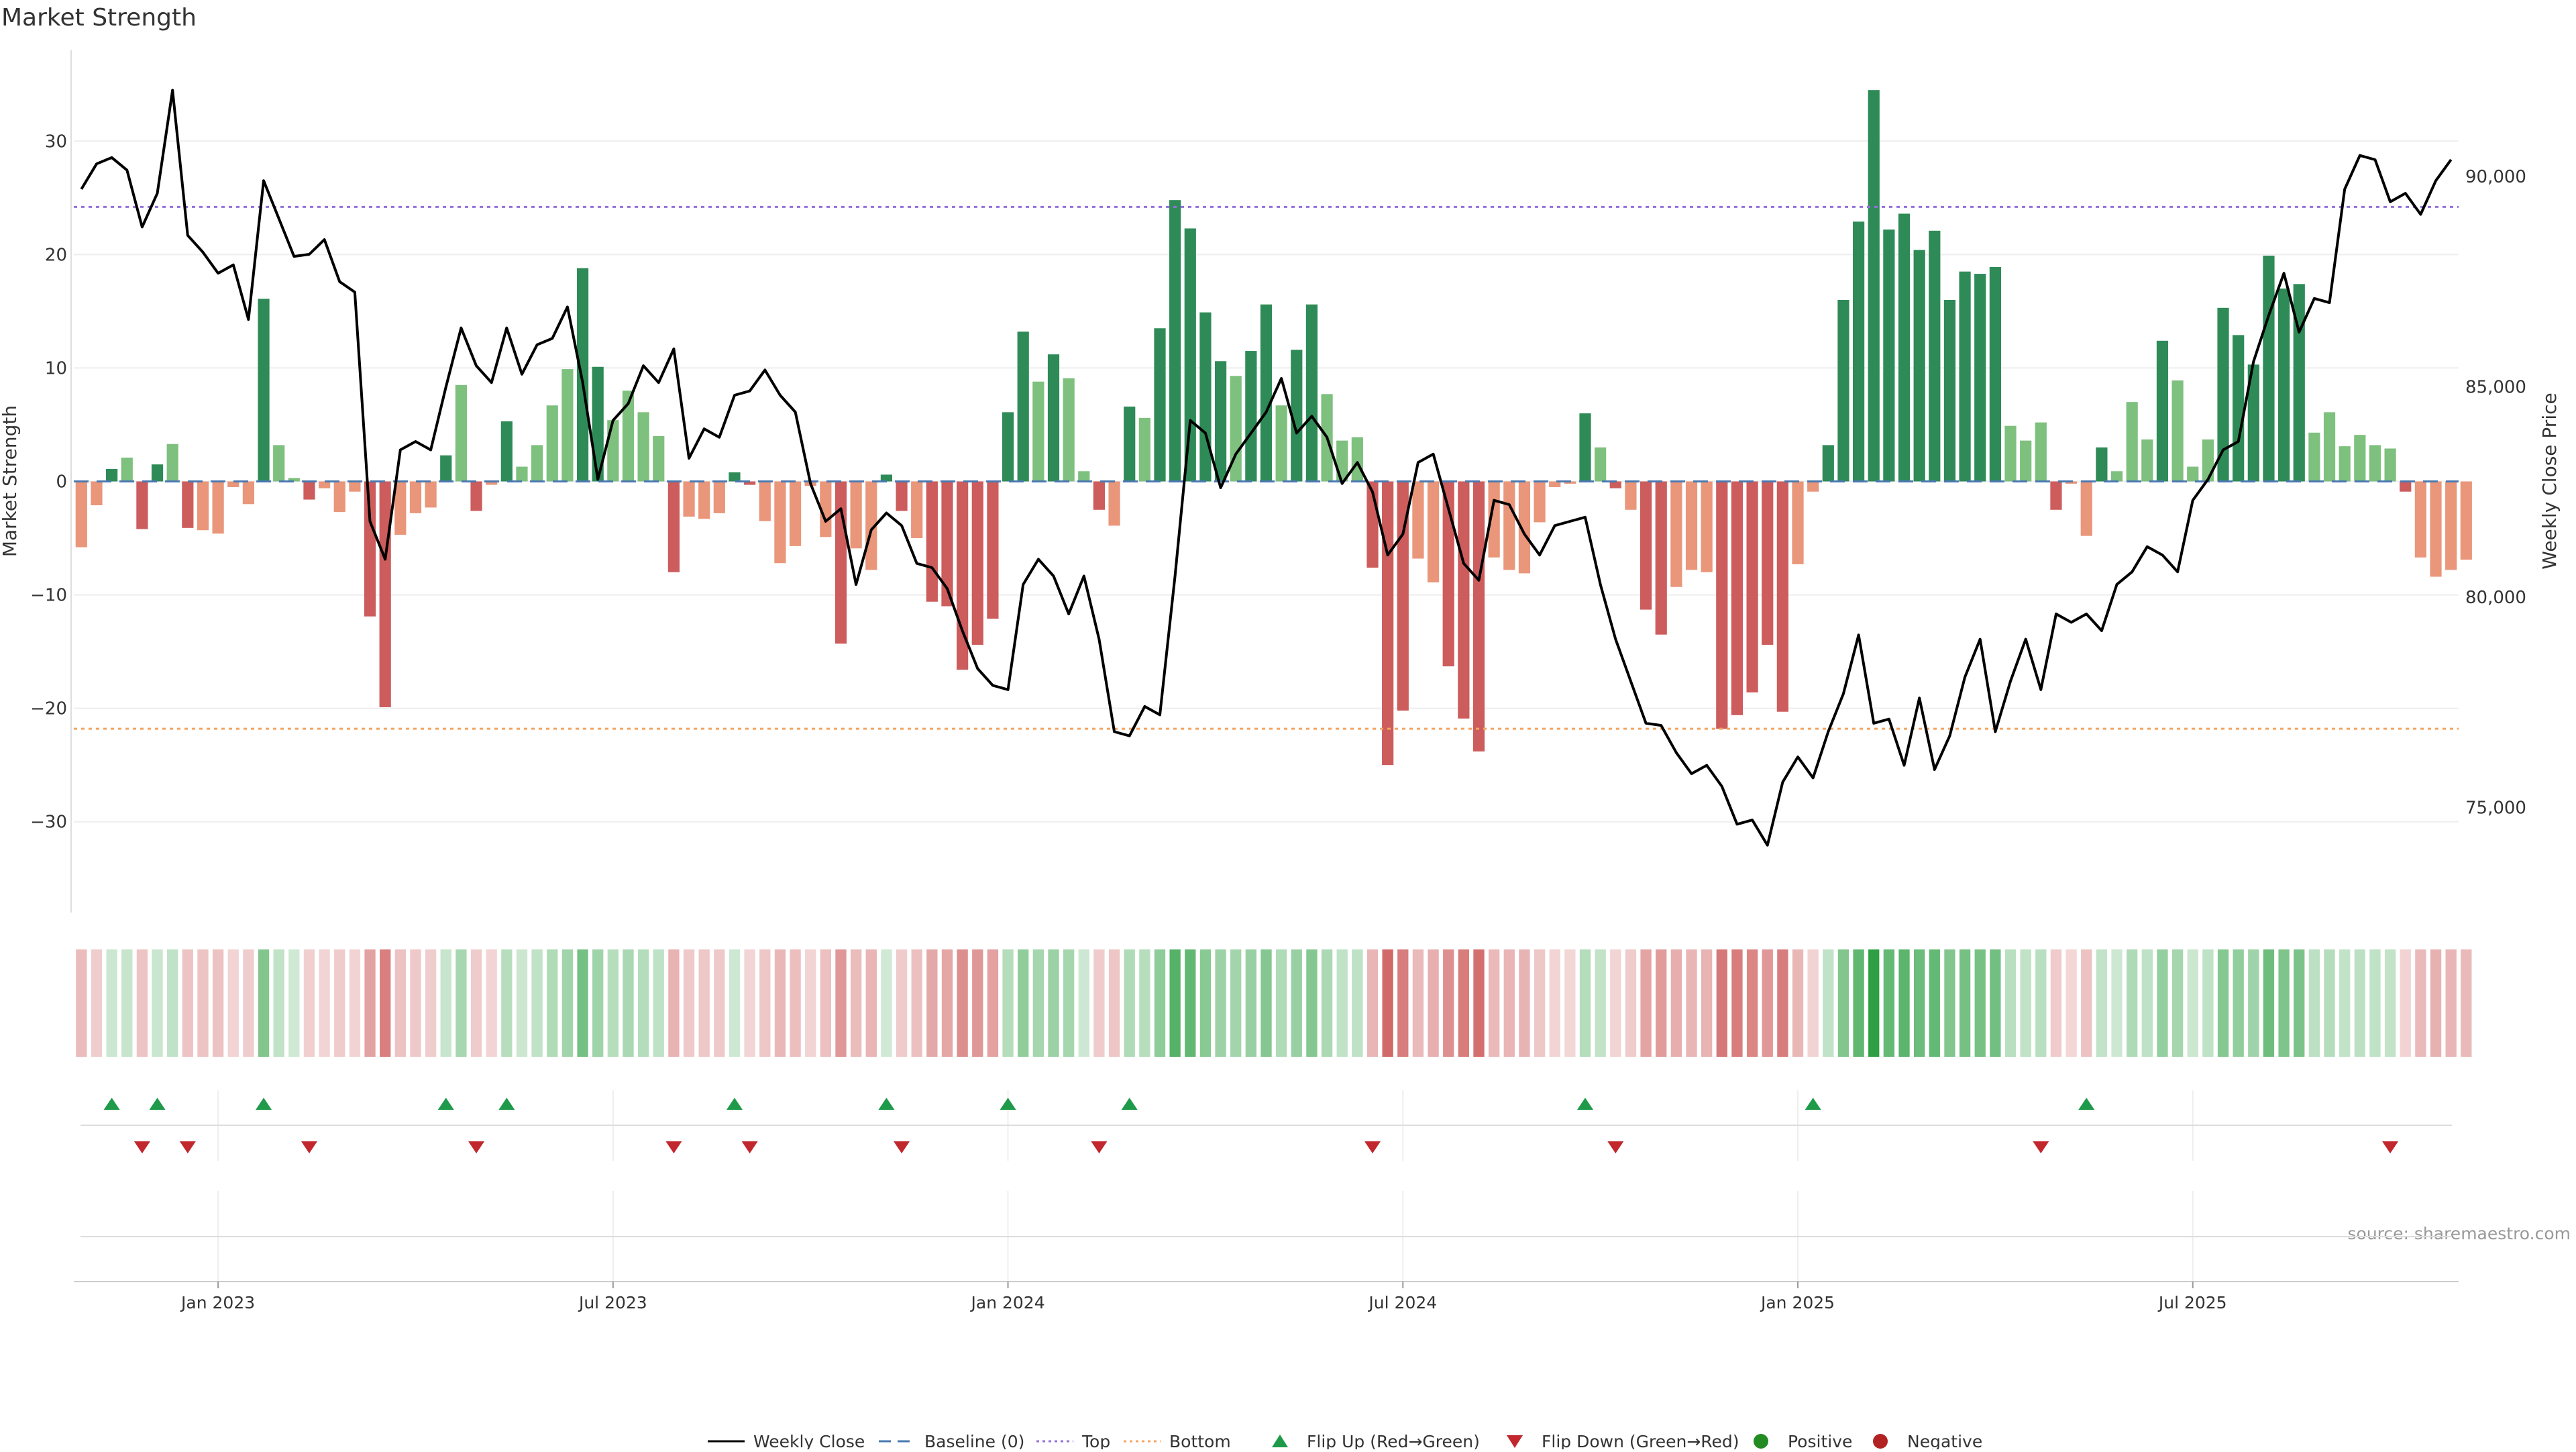  What do you see at coordinates (2549, 481) in the screenshot?
I see `right-axis-label: Weekly Close Price` at bounding box center [2549, 481].